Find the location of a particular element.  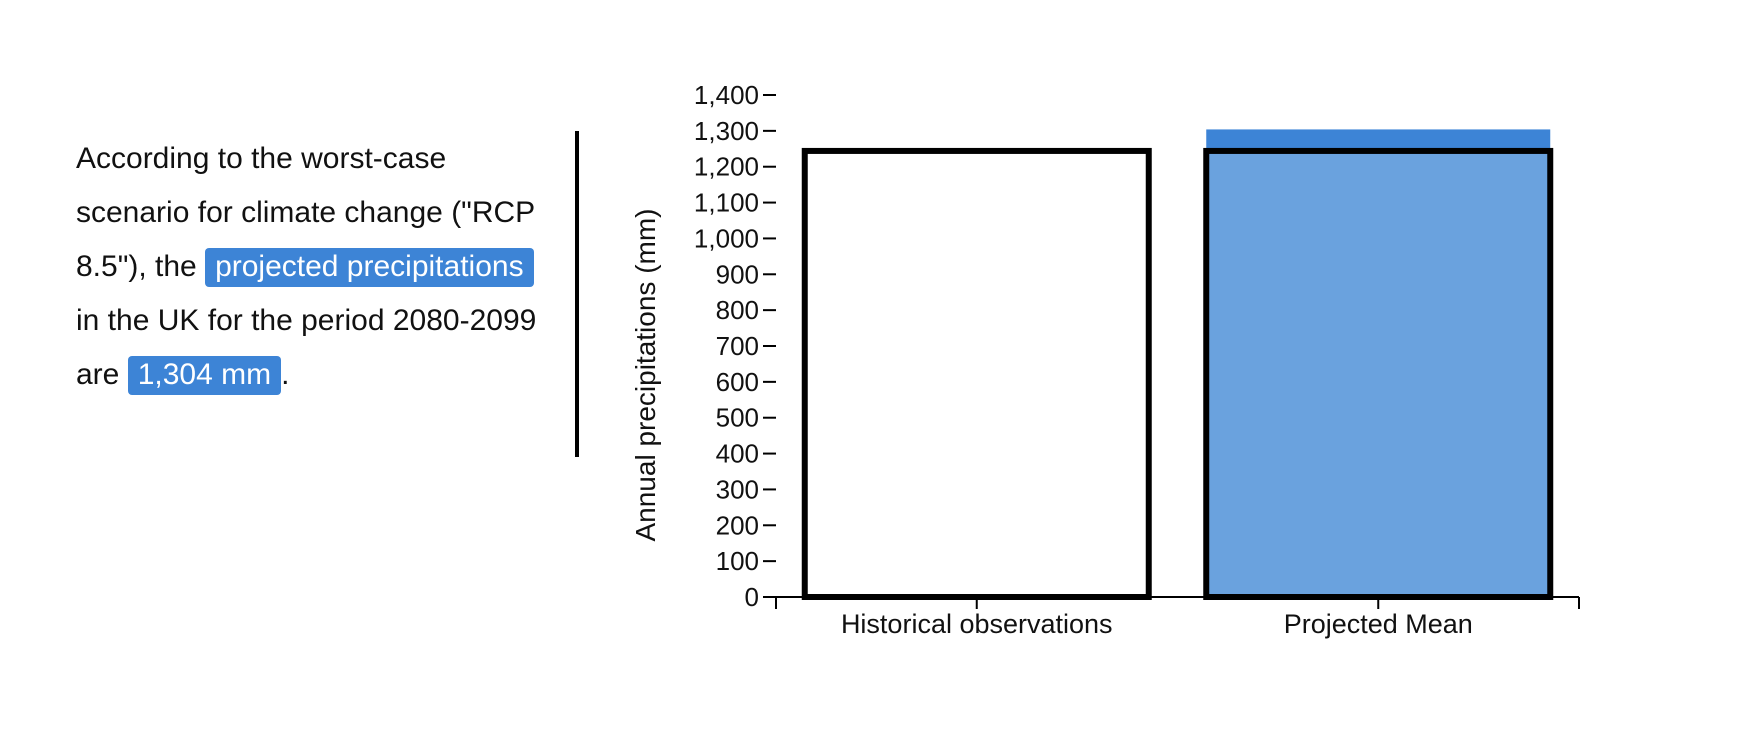

y-tick-label: 1,300 is located at coordinates (726, 131).